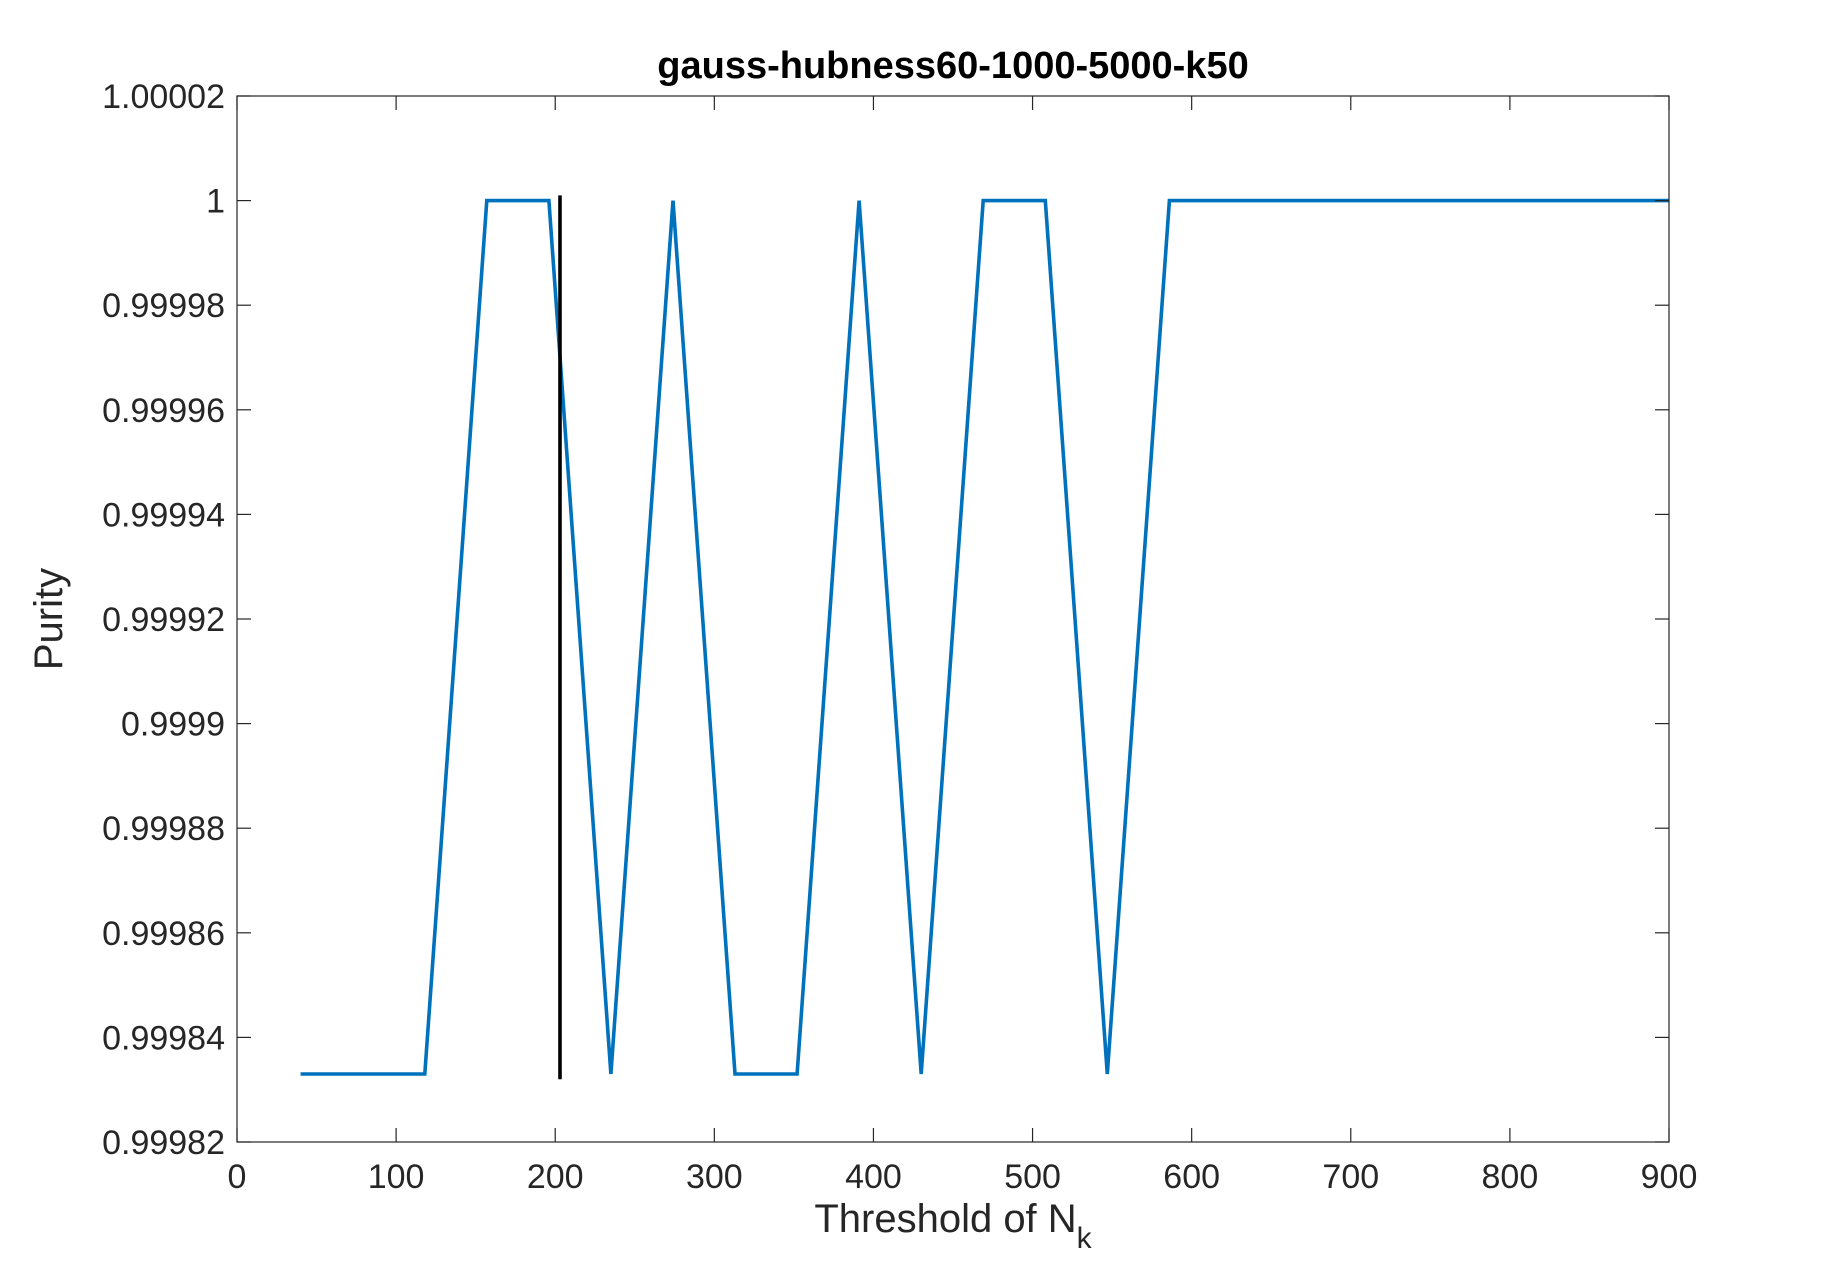  I want to click on y-tick-label: 0.99994, so click(163, 515).